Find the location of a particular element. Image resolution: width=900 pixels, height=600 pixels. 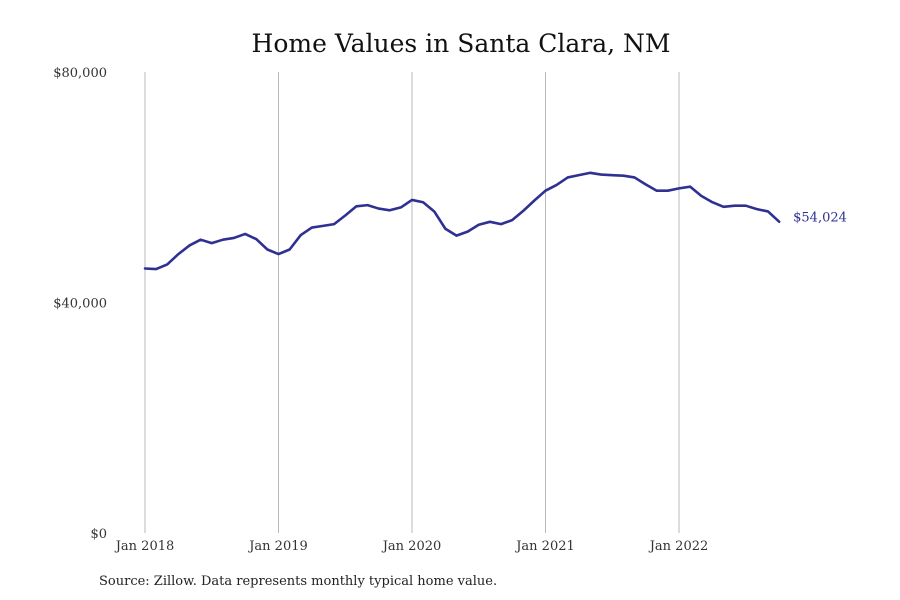

y-axis-ticks: $0 $40,000 $80,000 is located at coordinates (80, 304).